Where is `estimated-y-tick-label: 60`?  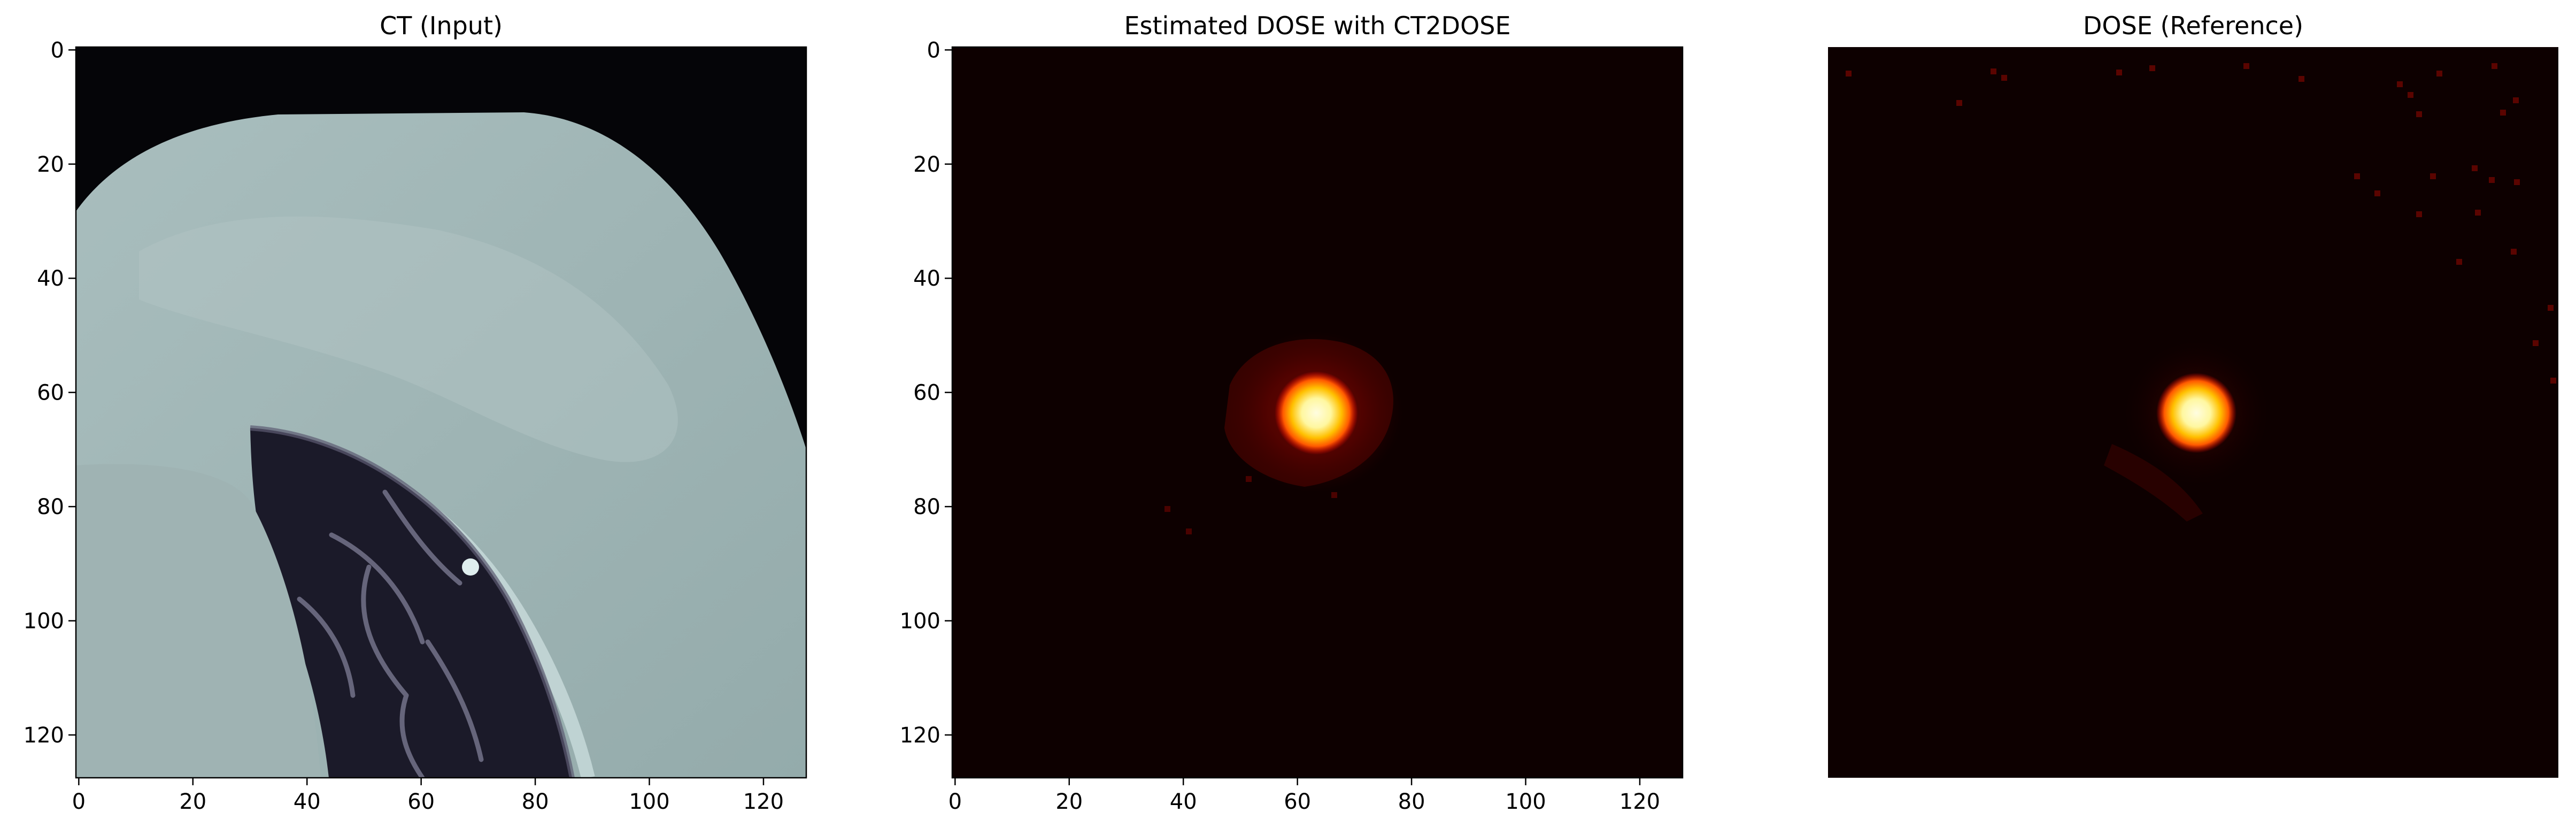
estimated-y-tick-label: 60 is located at coordinates (927, 393).